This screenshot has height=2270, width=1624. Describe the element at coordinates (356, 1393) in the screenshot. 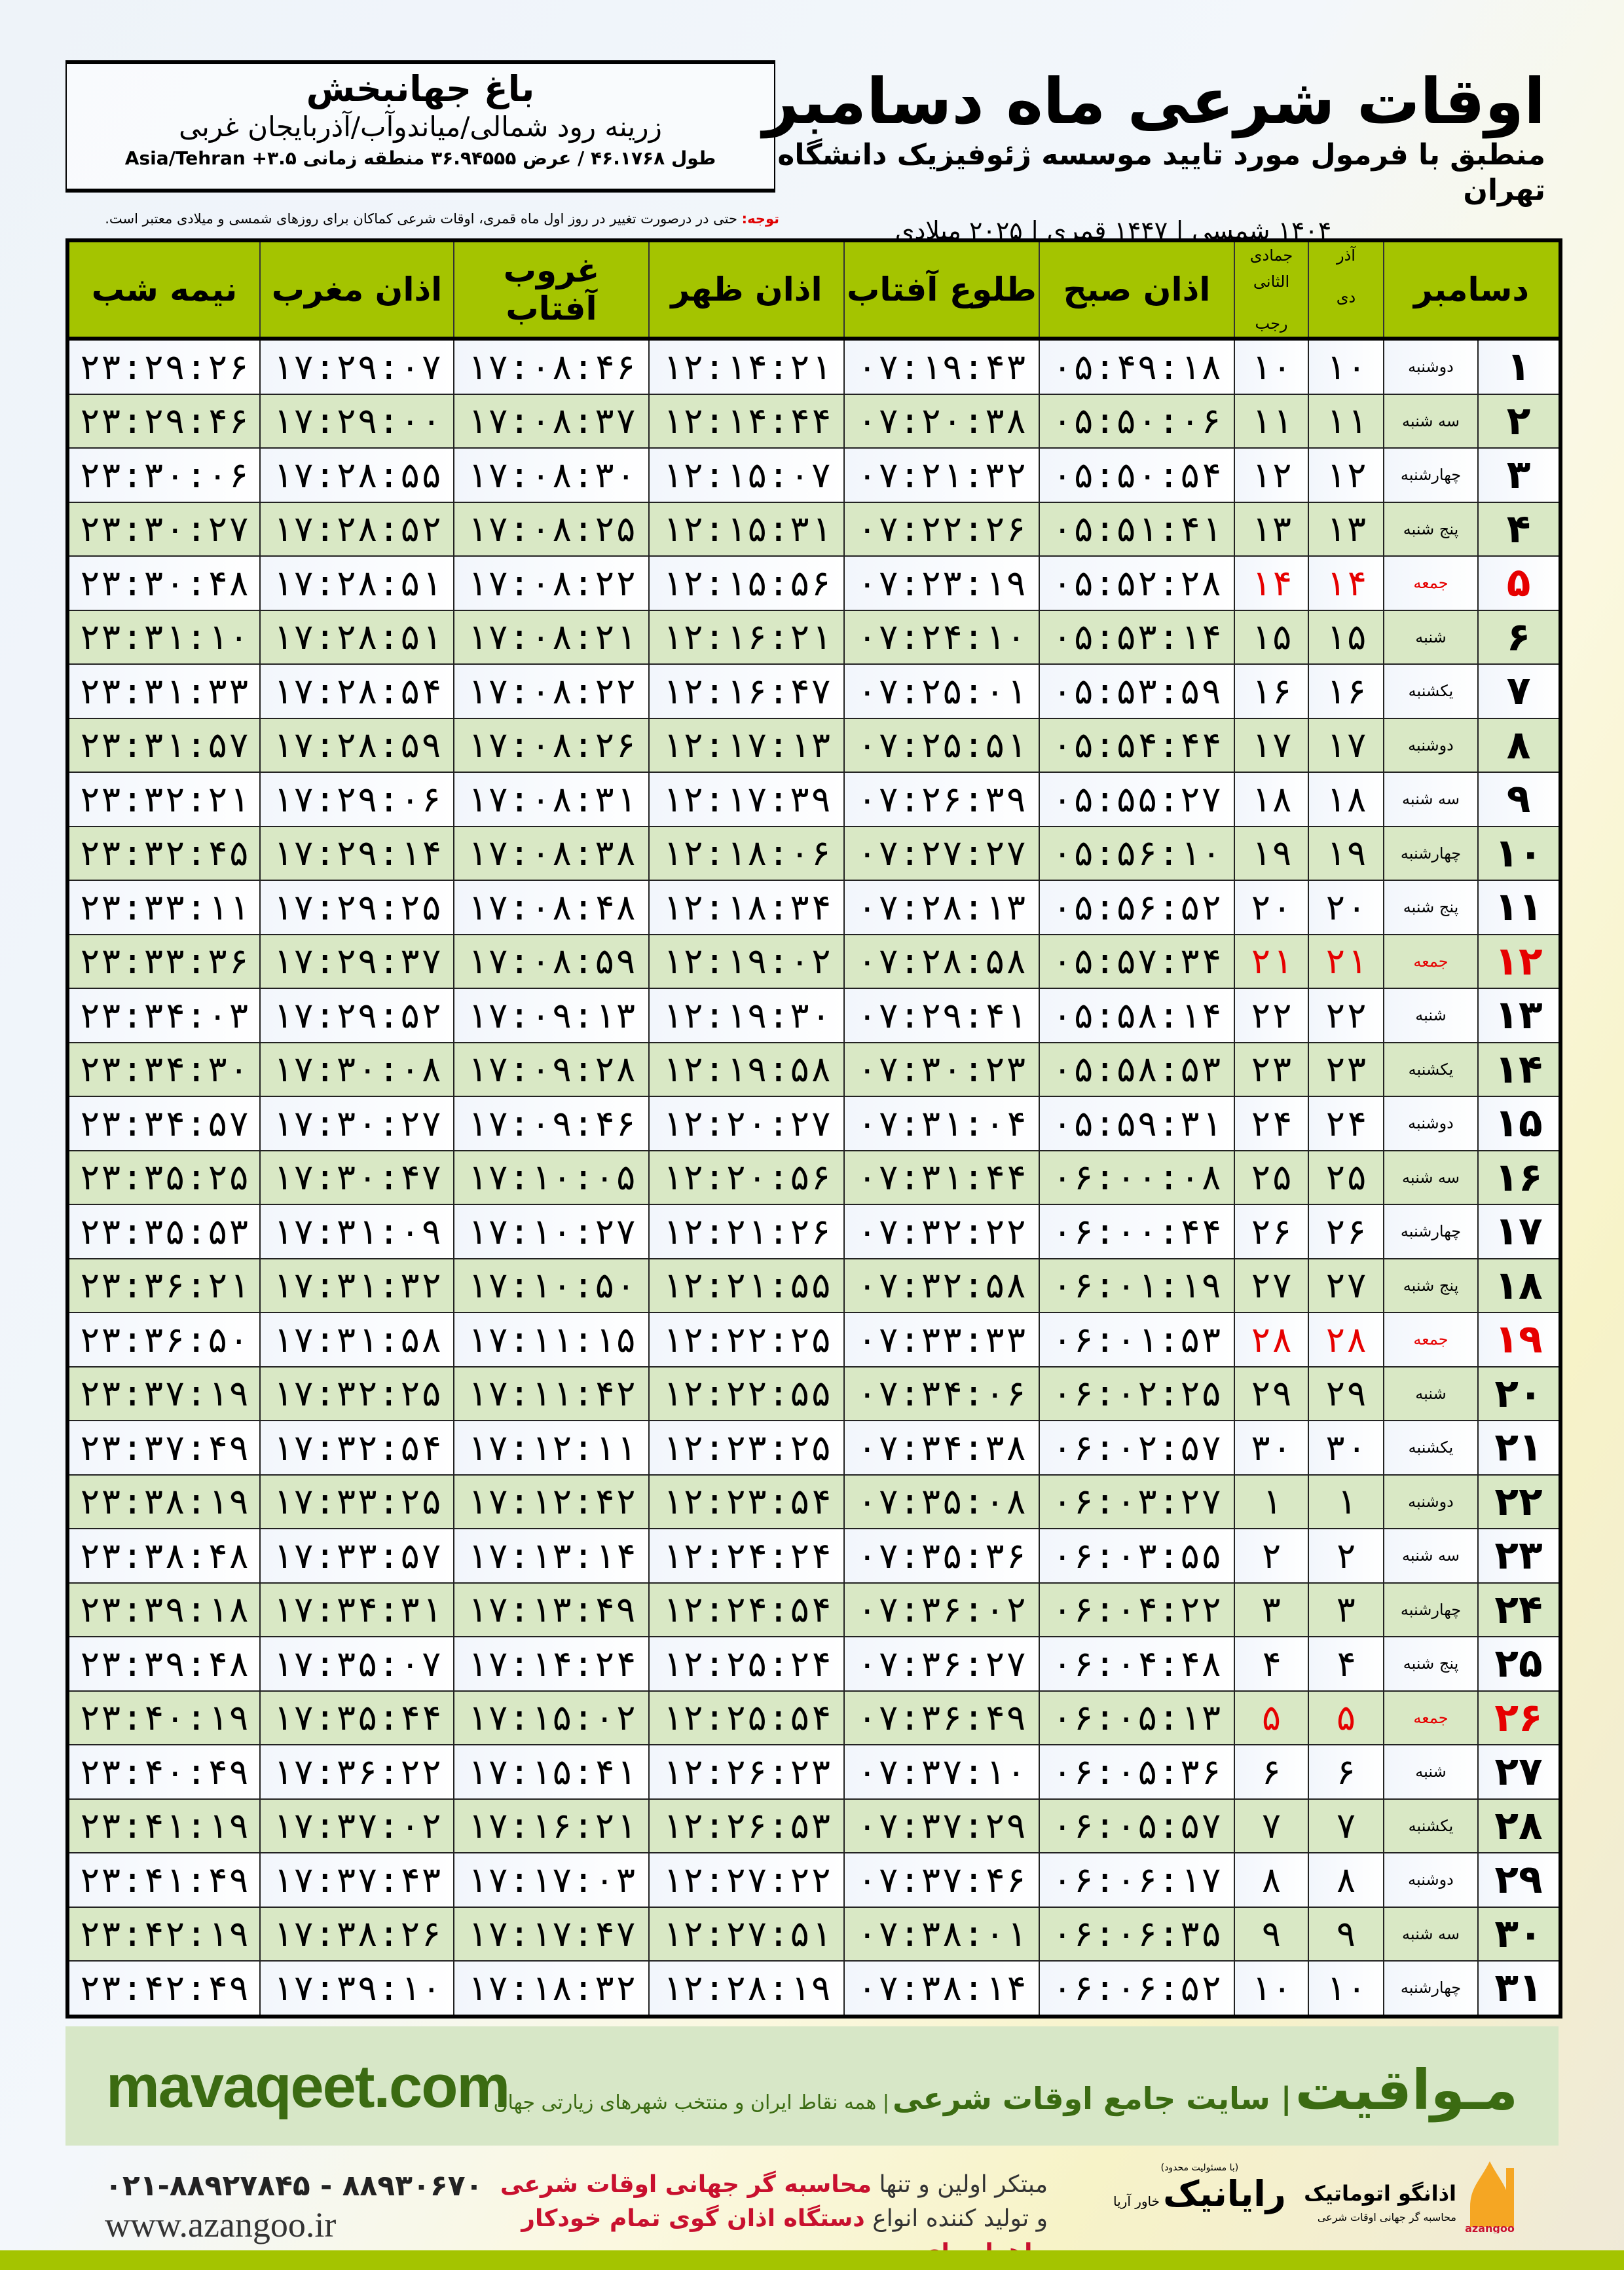

I see `cell-maghrib: ۱۷:۳۲:۲۵` at that location.